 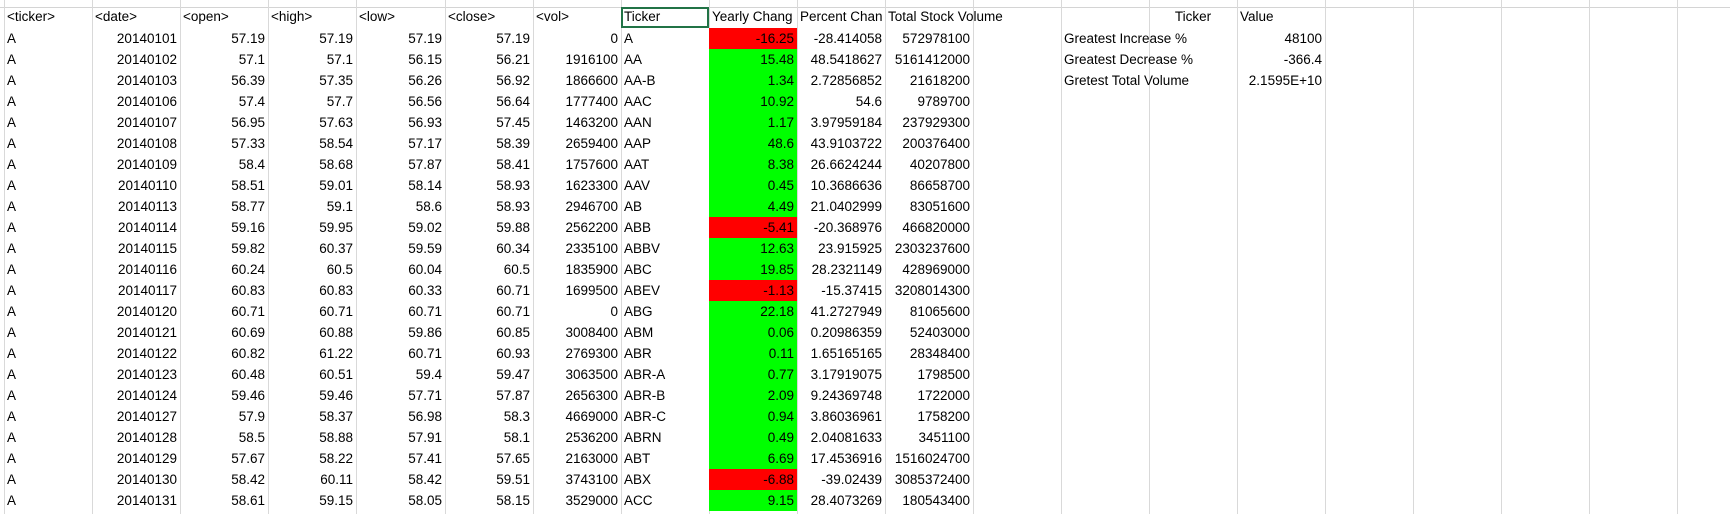 I want to click on stock-cell: 59.01, so click(x=336, y=185).